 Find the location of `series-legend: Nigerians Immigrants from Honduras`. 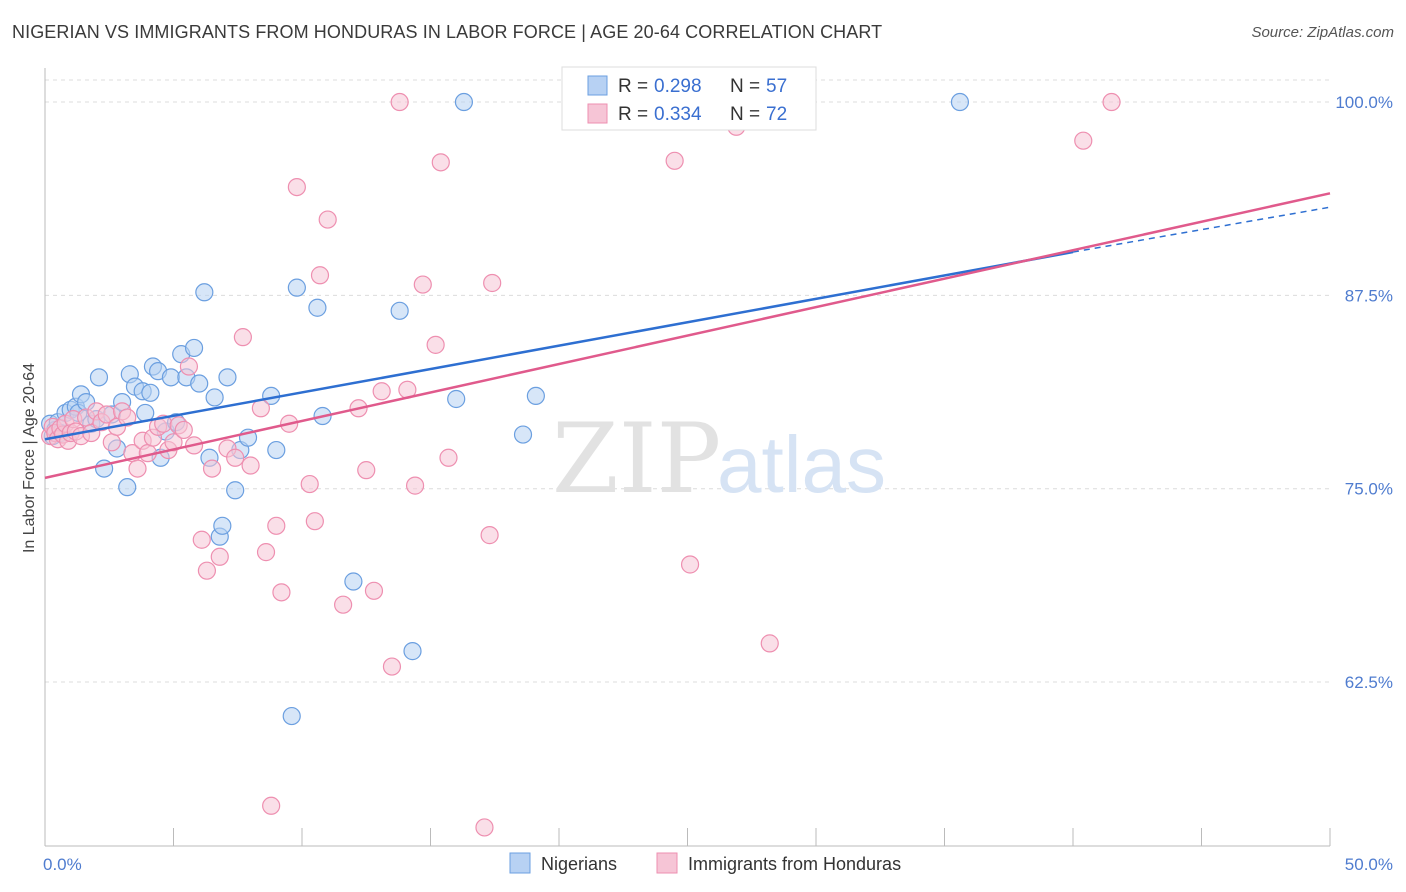

series-legend: Nigerians Immigrants from Honduras is located at coordinates (705, 863).